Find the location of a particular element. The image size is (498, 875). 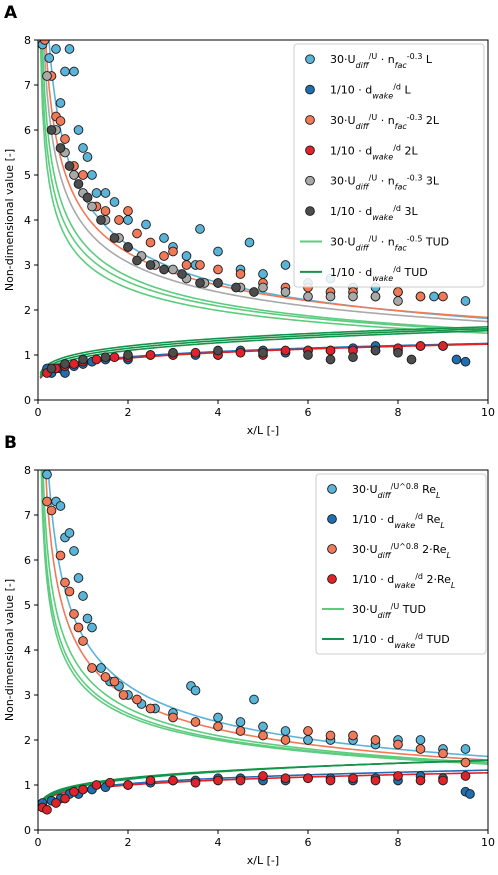

y-tick-label: 2 is located at coordinates (27, 310).